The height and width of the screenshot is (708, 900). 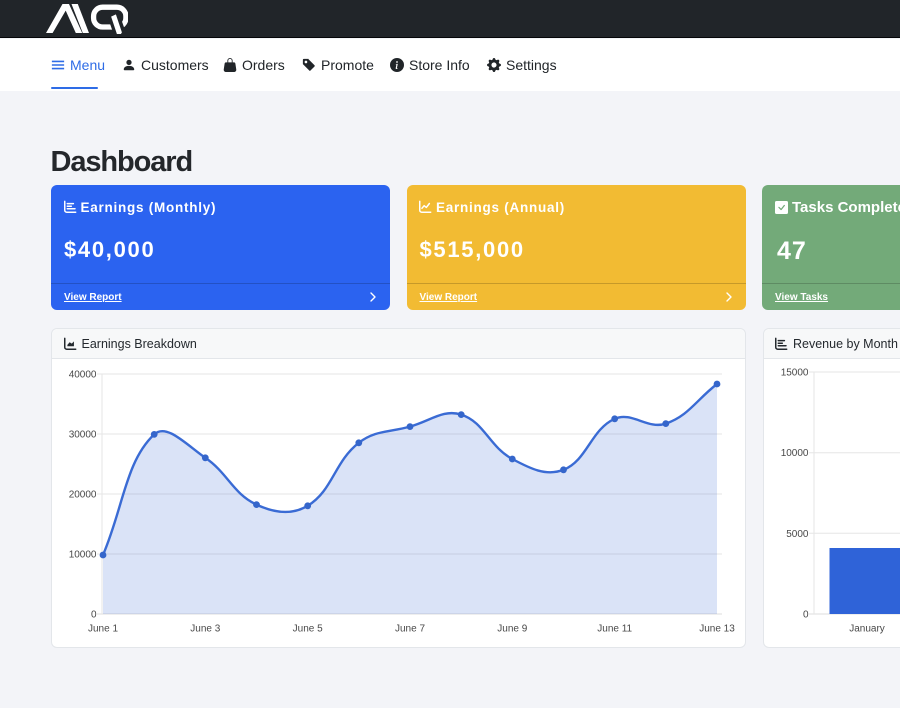 What do you see at coordinates (717, 629) in the screenshot?
I see `svg-text: June 13` at bounding box center [717, 629].